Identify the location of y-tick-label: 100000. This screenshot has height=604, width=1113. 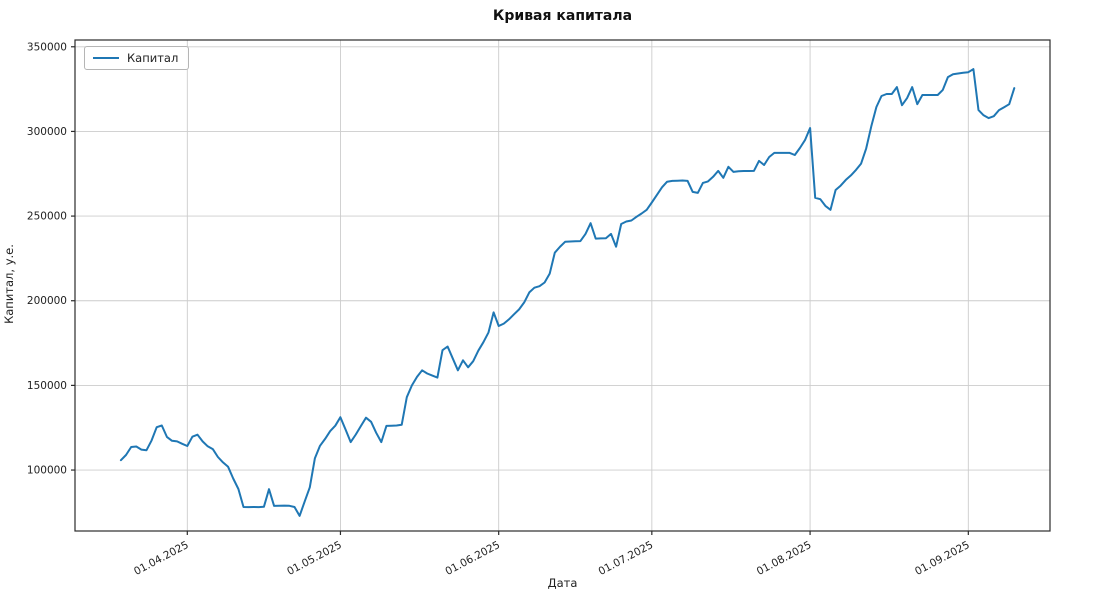
(47, 471).